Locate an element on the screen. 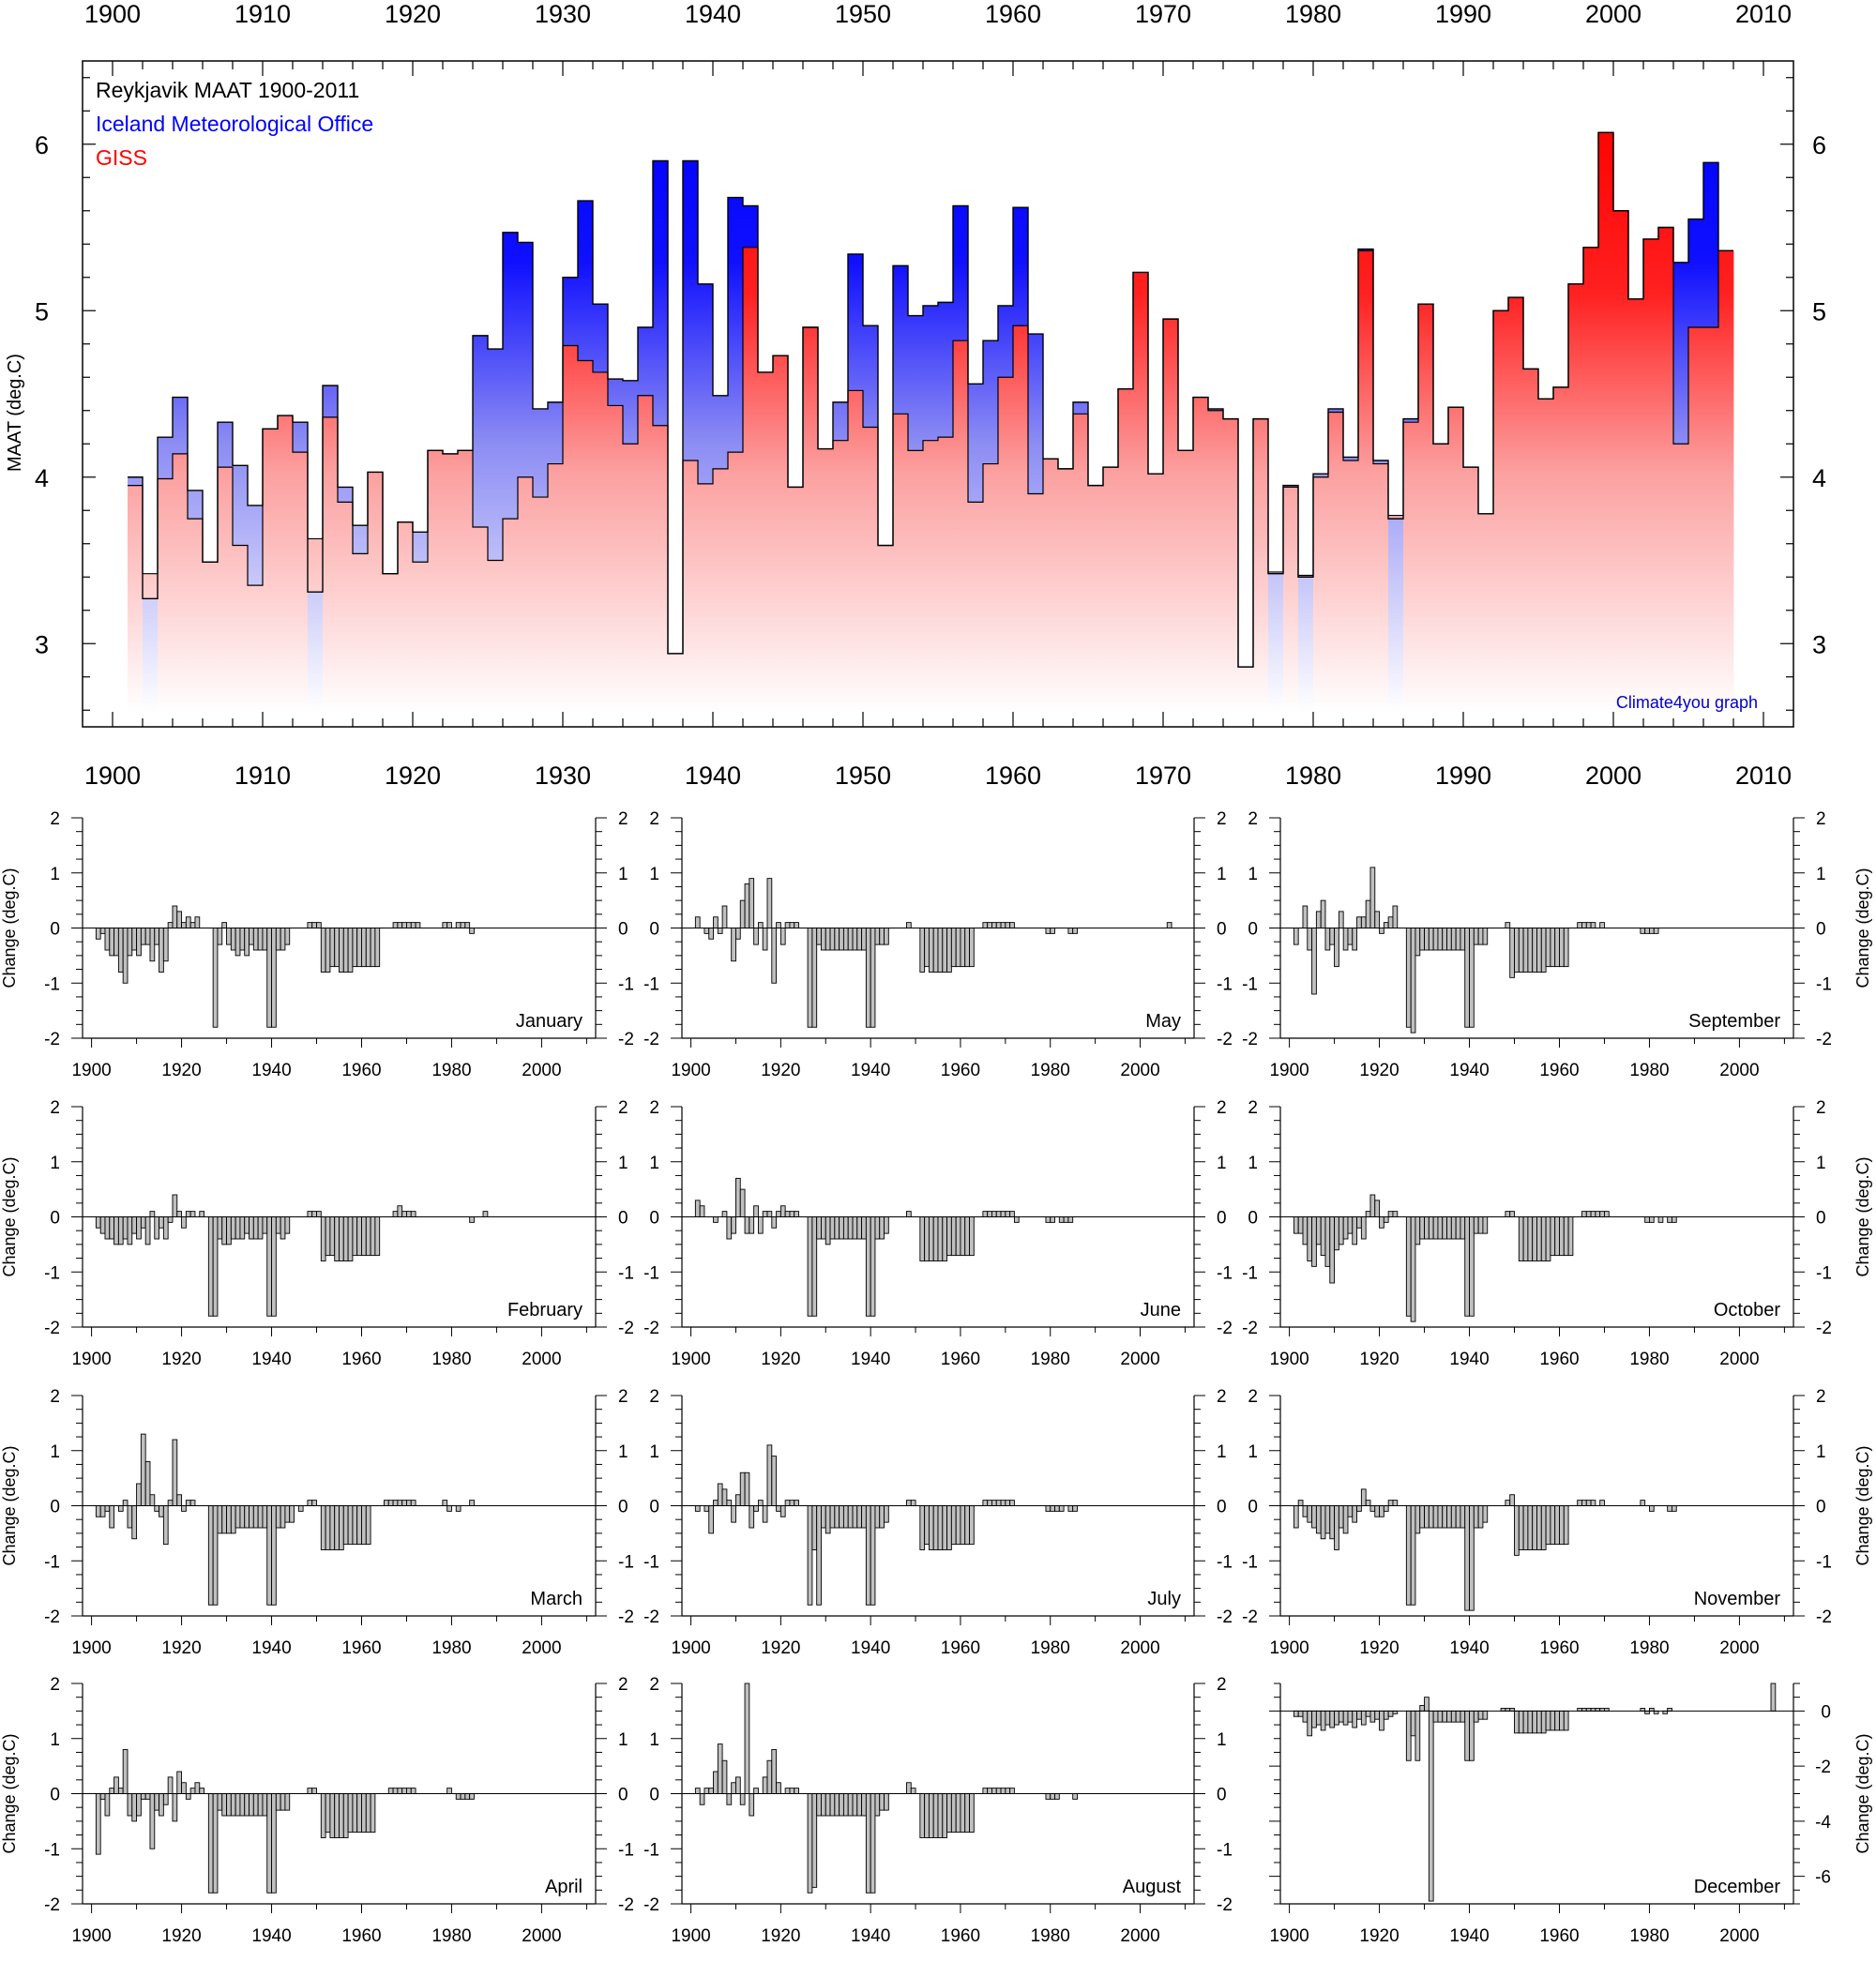 This screenshot has height=1962, width=1876. y-tick-label-left: 1 is located at coordinates (1253, 874).